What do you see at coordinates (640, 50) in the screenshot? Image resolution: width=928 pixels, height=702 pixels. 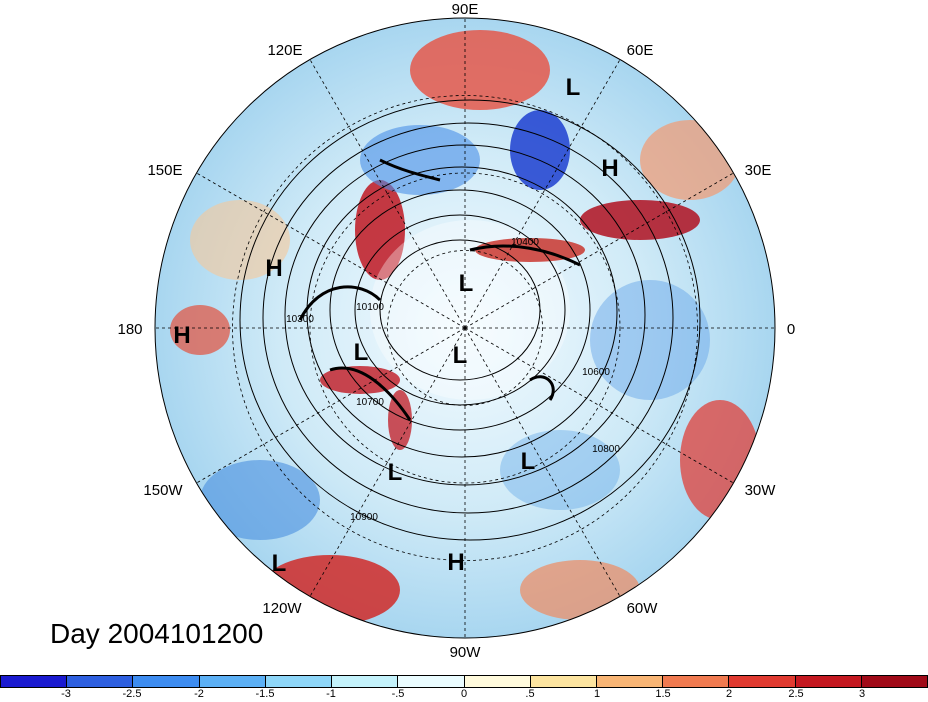 I see `lon-label-60e: 60E` at bounding box center [640, 50].